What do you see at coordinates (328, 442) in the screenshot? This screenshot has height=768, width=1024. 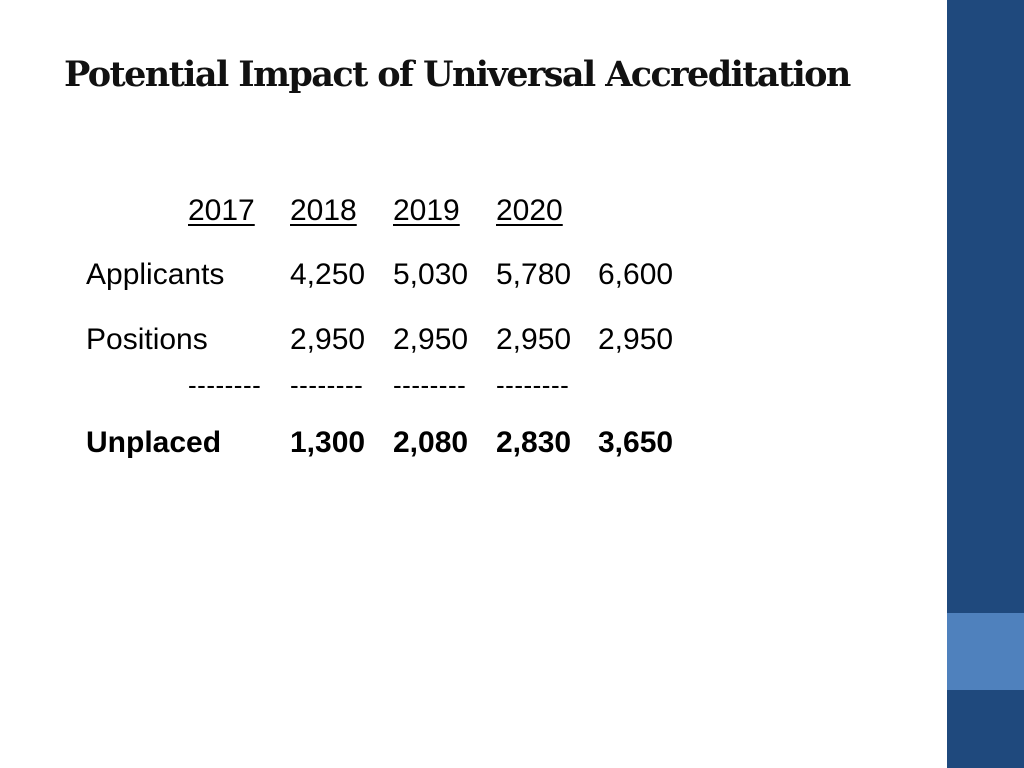 I see `unplaced-value: 1,300` at bounding box center [328, 442].